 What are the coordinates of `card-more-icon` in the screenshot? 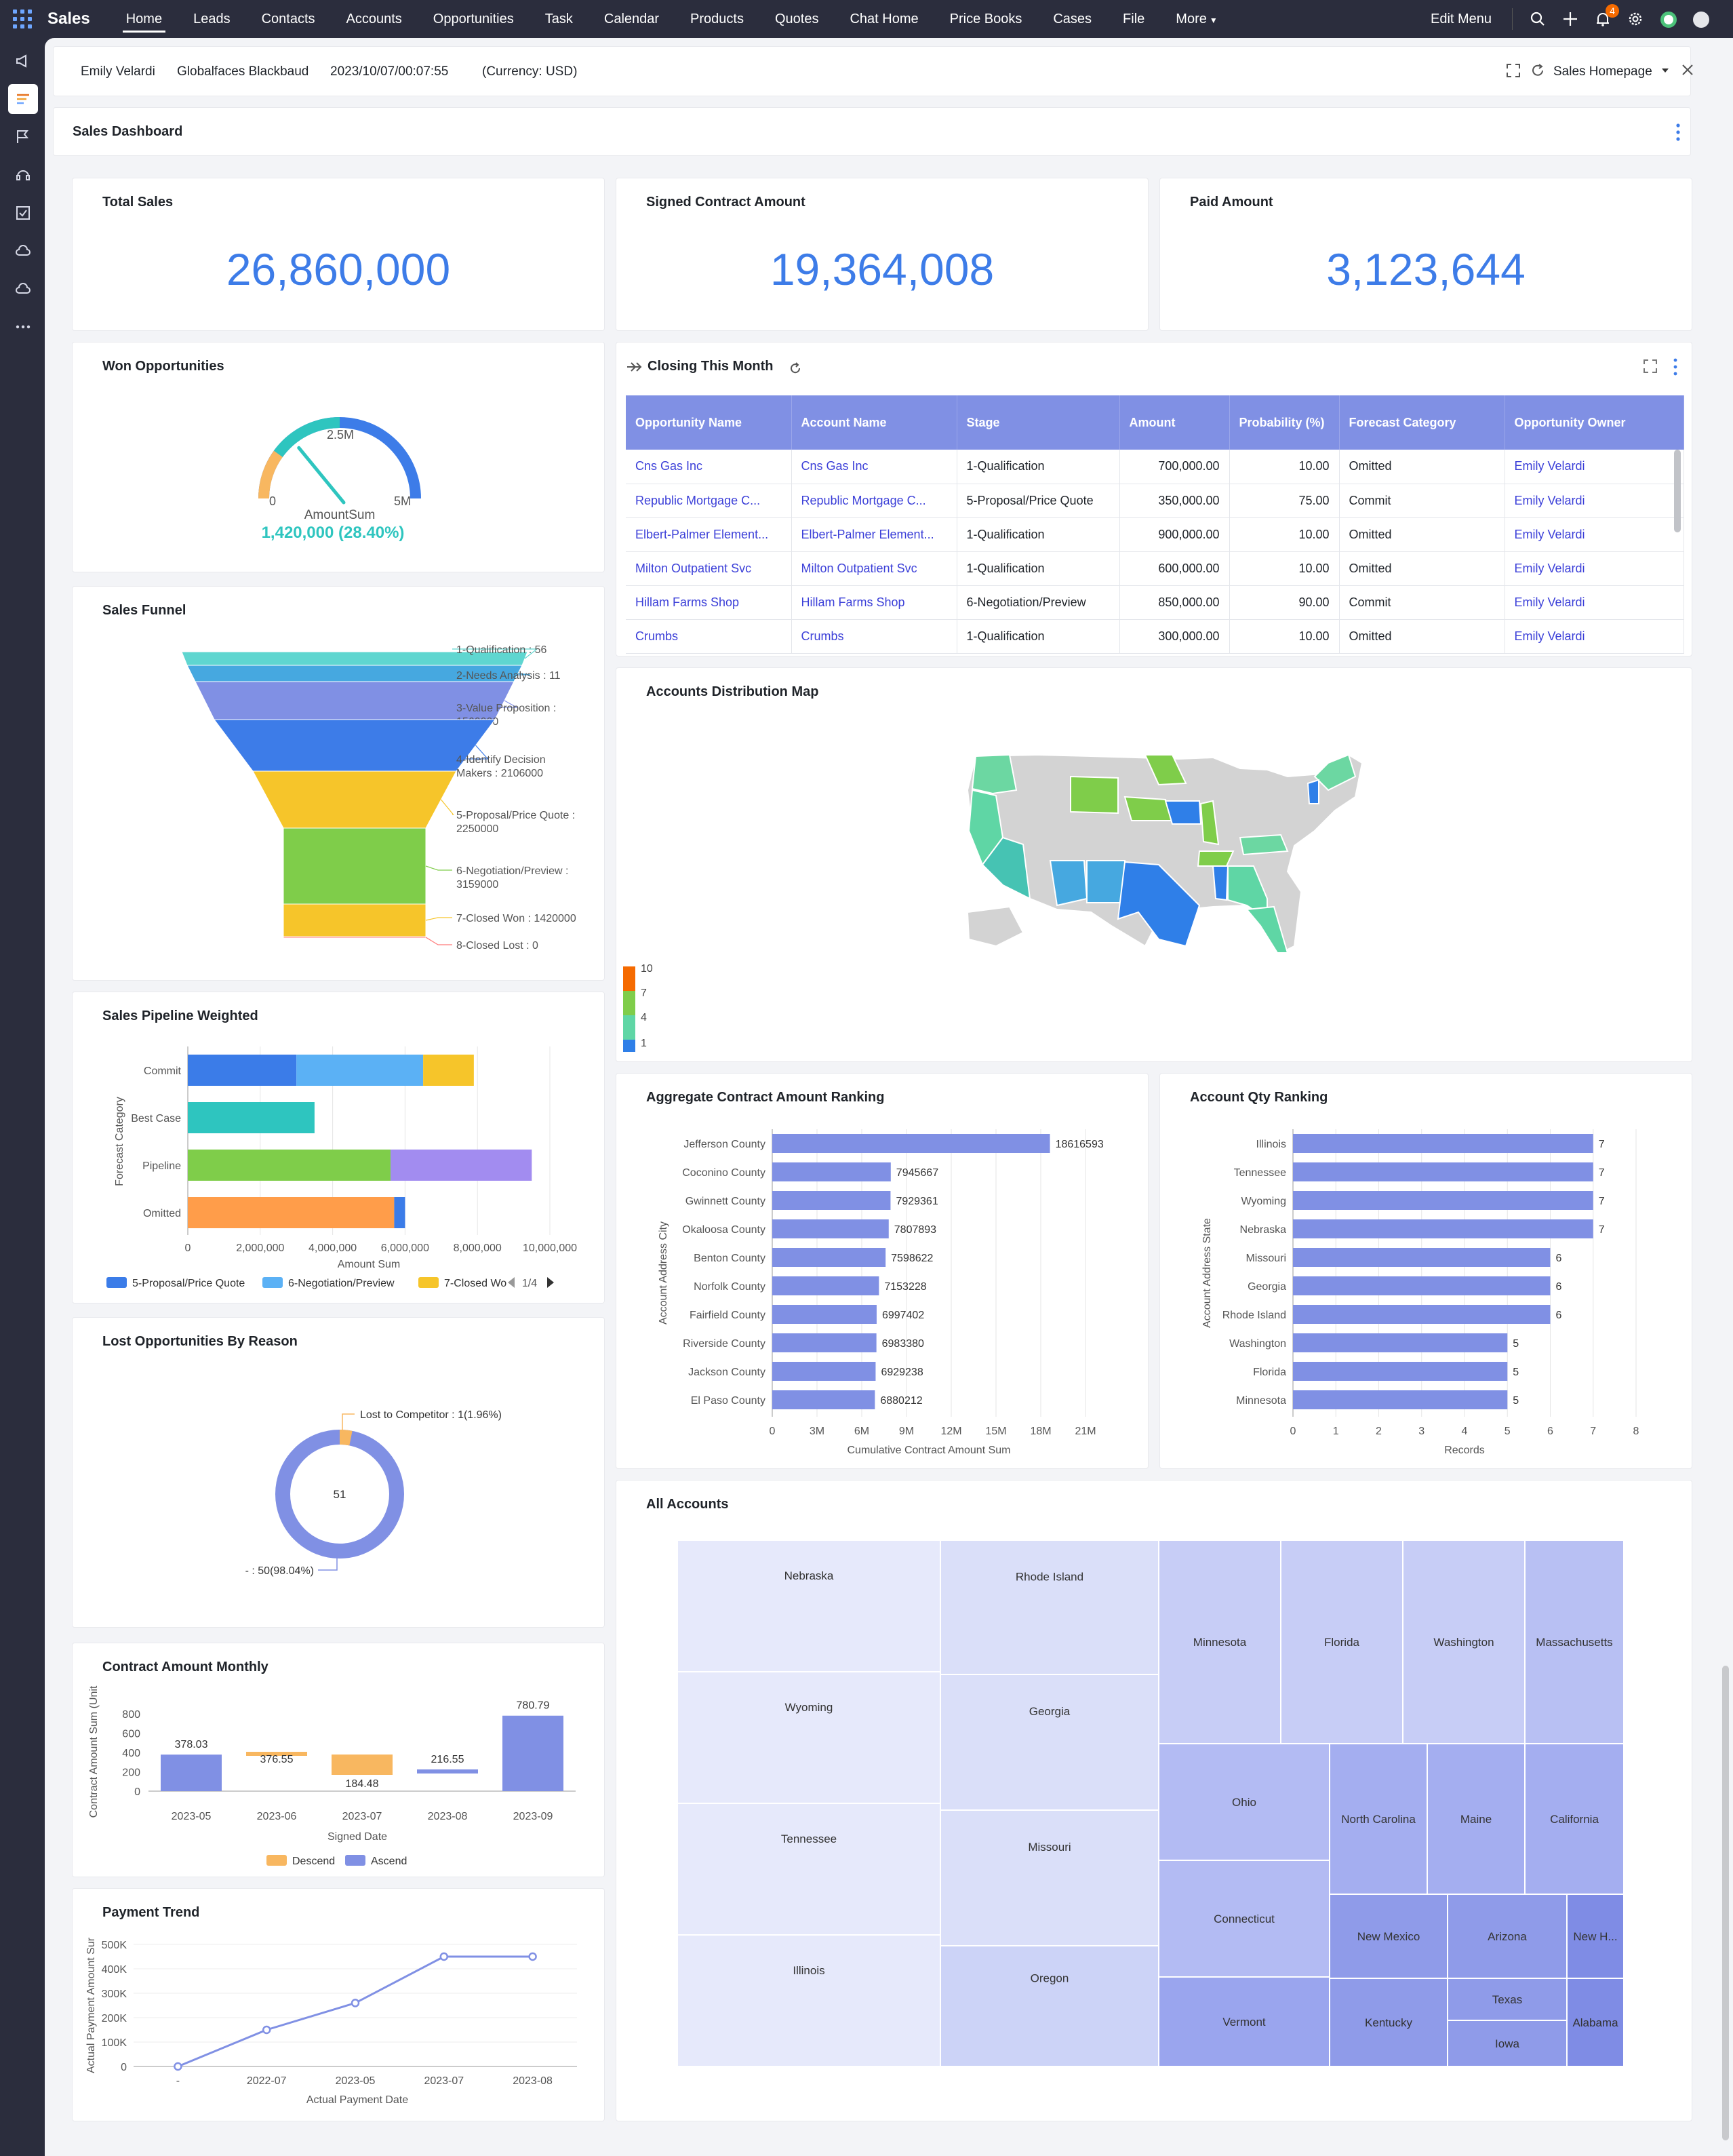 It's located at (1675, 366).